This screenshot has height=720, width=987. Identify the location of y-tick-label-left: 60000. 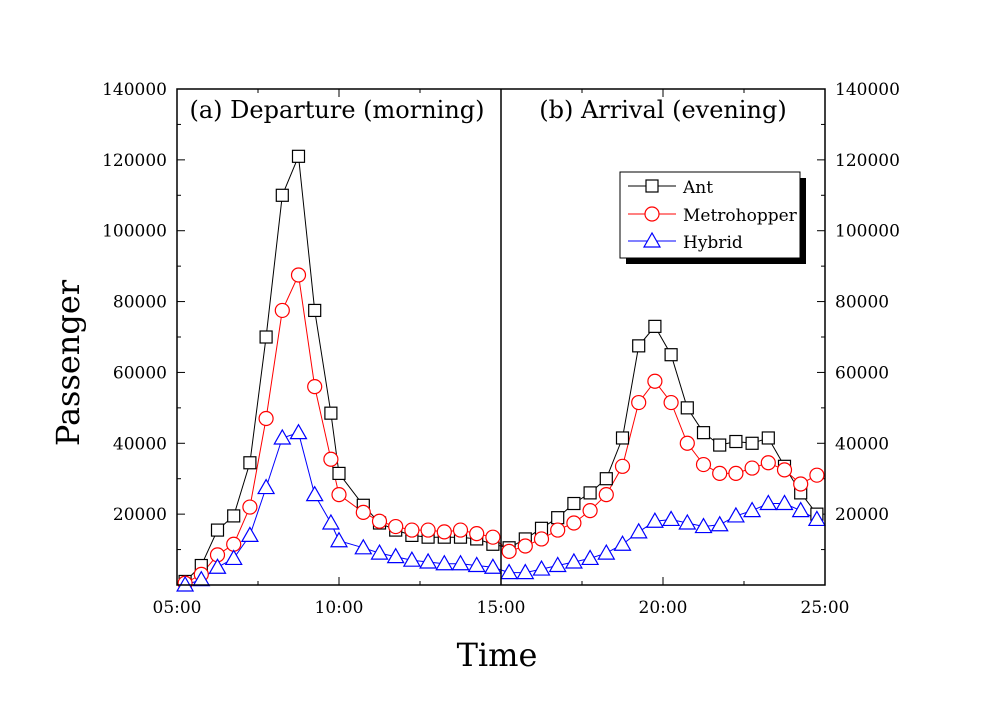
(140, 373).